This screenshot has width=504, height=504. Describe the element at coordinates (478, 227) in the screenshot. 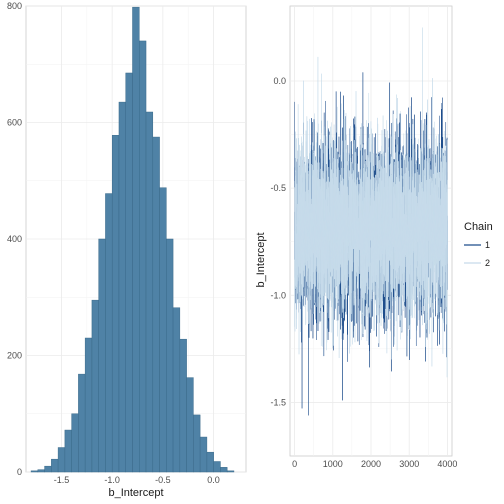

I see `legend-title: Chain` at that location.